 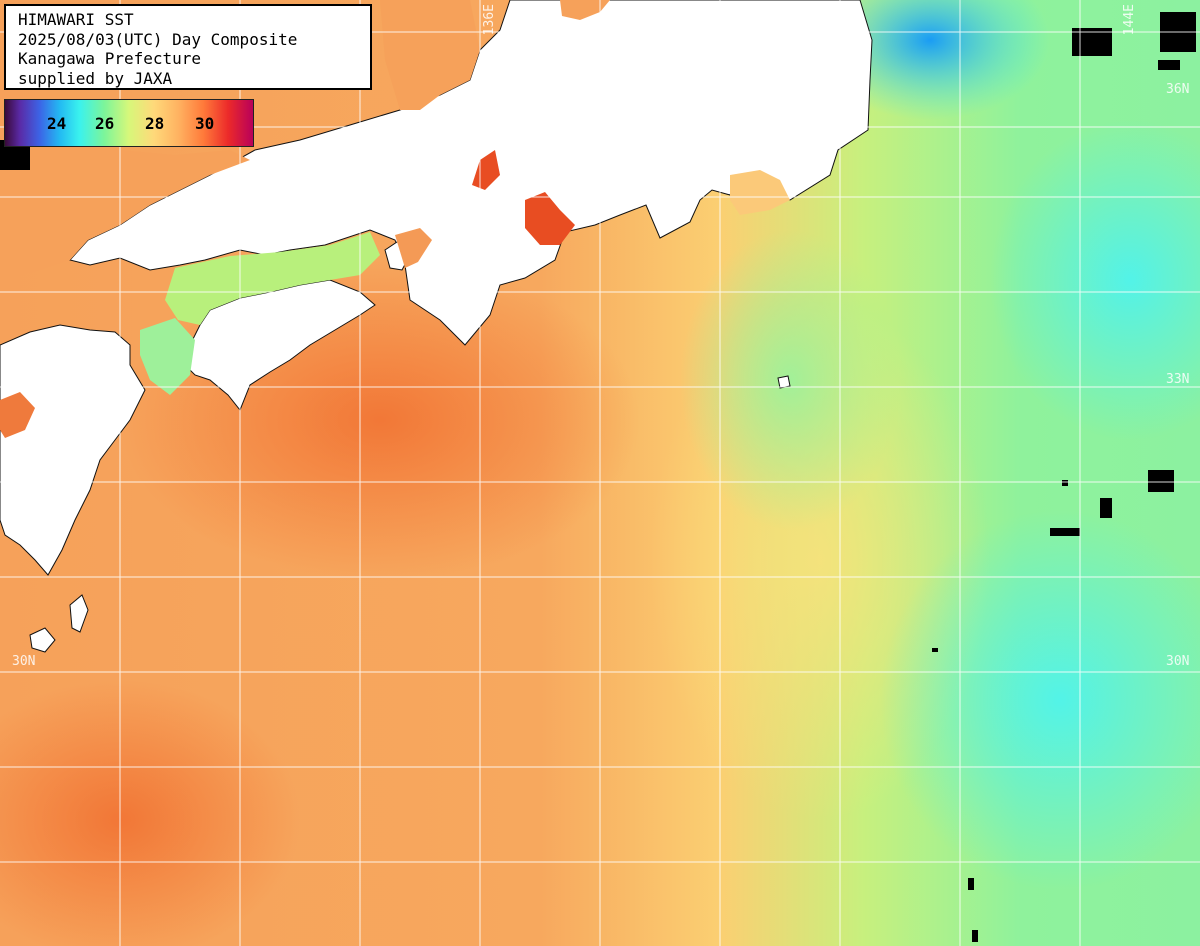 I want to click on kyushu-west-bay, so click(x=17, y=415).